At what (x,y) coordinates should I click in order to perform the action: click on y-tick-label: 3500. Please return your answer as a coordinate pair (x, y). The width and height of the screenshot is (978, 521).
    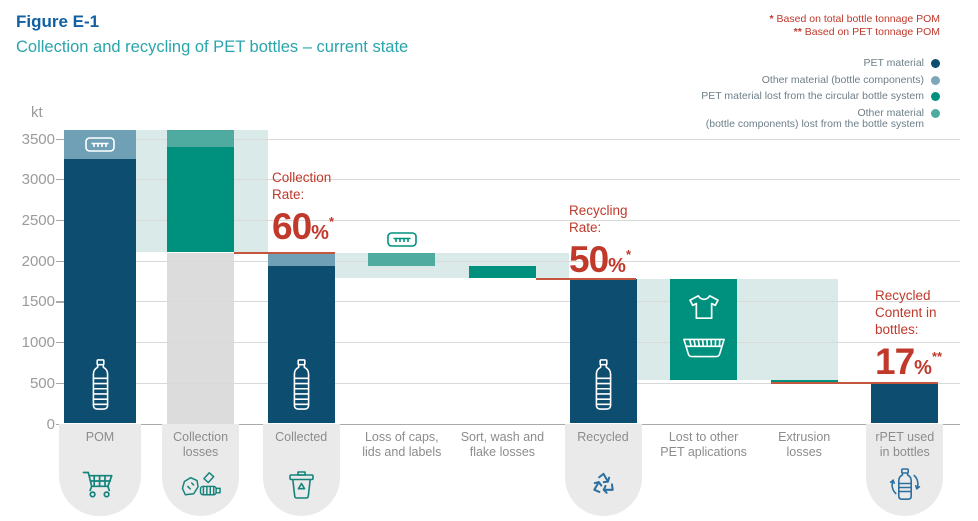
    Looking at the image, I should click on (38, 139).